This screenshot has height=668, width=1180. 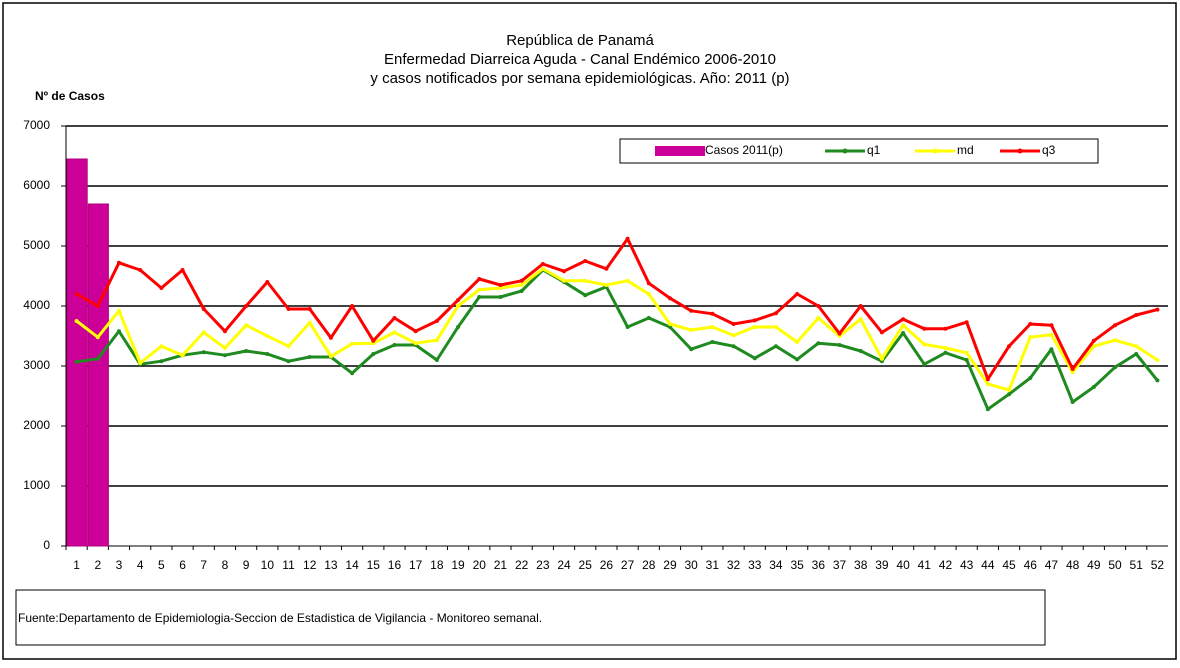 What do you see at coordinates (713, 565) in the screenshot?
I see `x-tick-label: 31` at bounding box center [713, 565].